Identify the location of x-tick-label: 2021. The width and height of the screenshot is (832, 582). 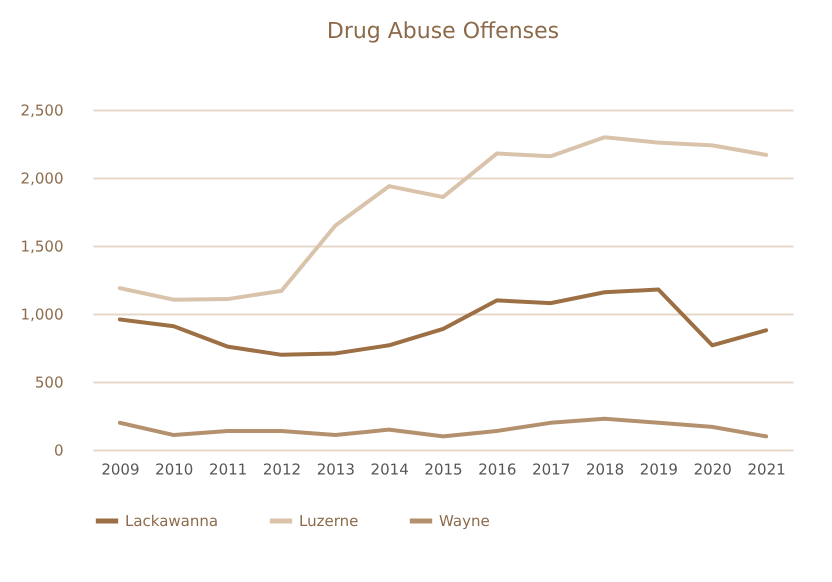
(766, 469).